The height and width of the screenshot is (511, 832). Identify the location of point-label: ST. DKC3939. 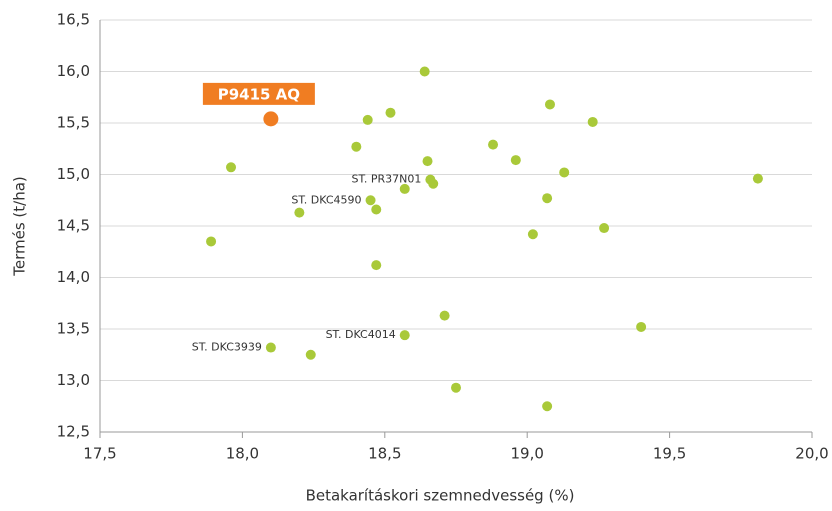
(227, 347).